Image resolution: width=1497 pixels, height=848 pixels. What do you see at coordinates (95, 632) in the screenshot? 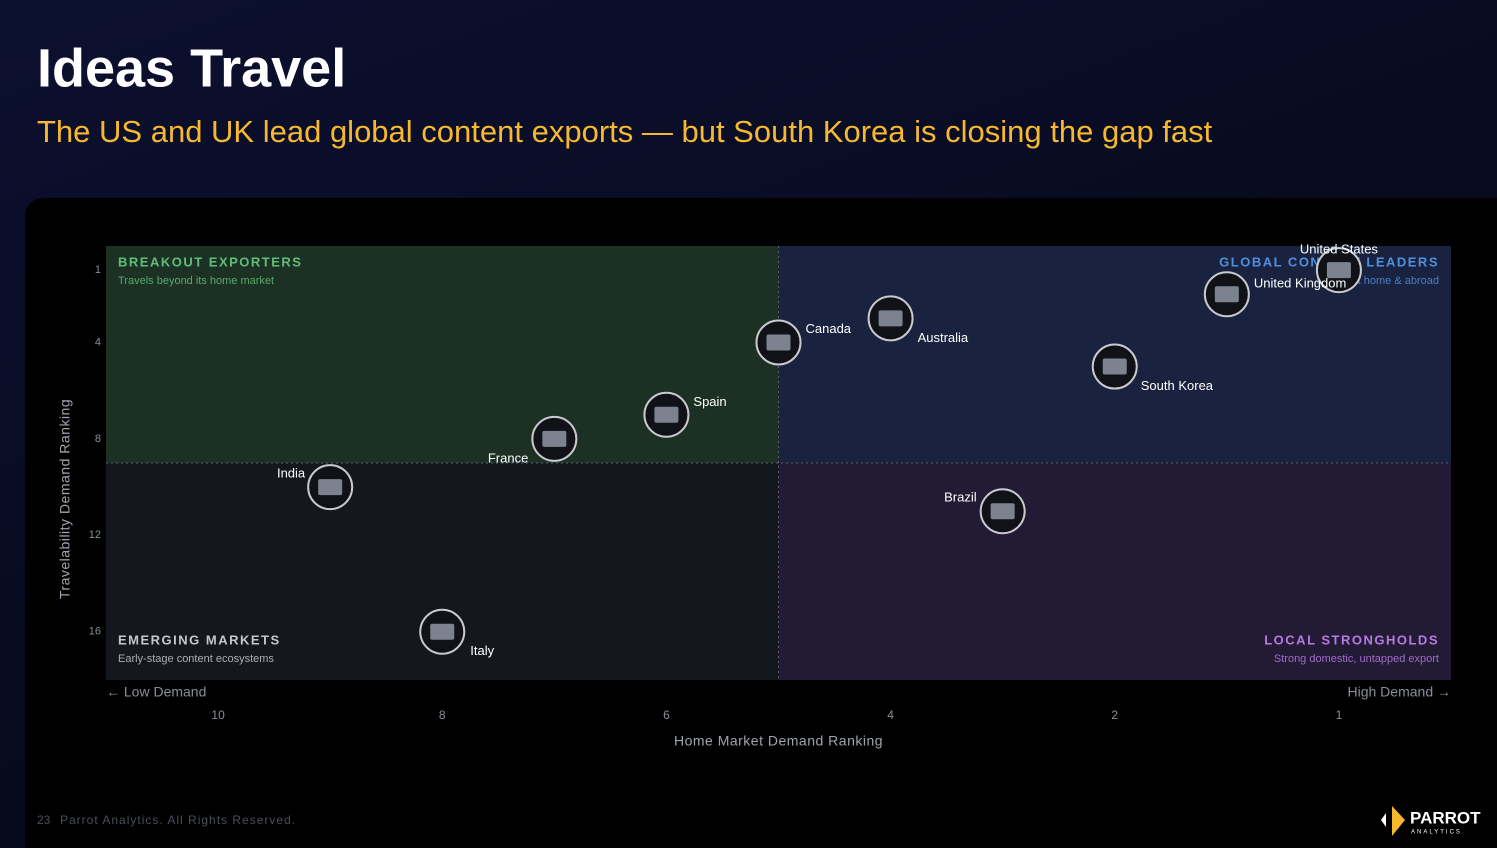
I see `y-tick-label: 16` at bounding box center [95, 632].